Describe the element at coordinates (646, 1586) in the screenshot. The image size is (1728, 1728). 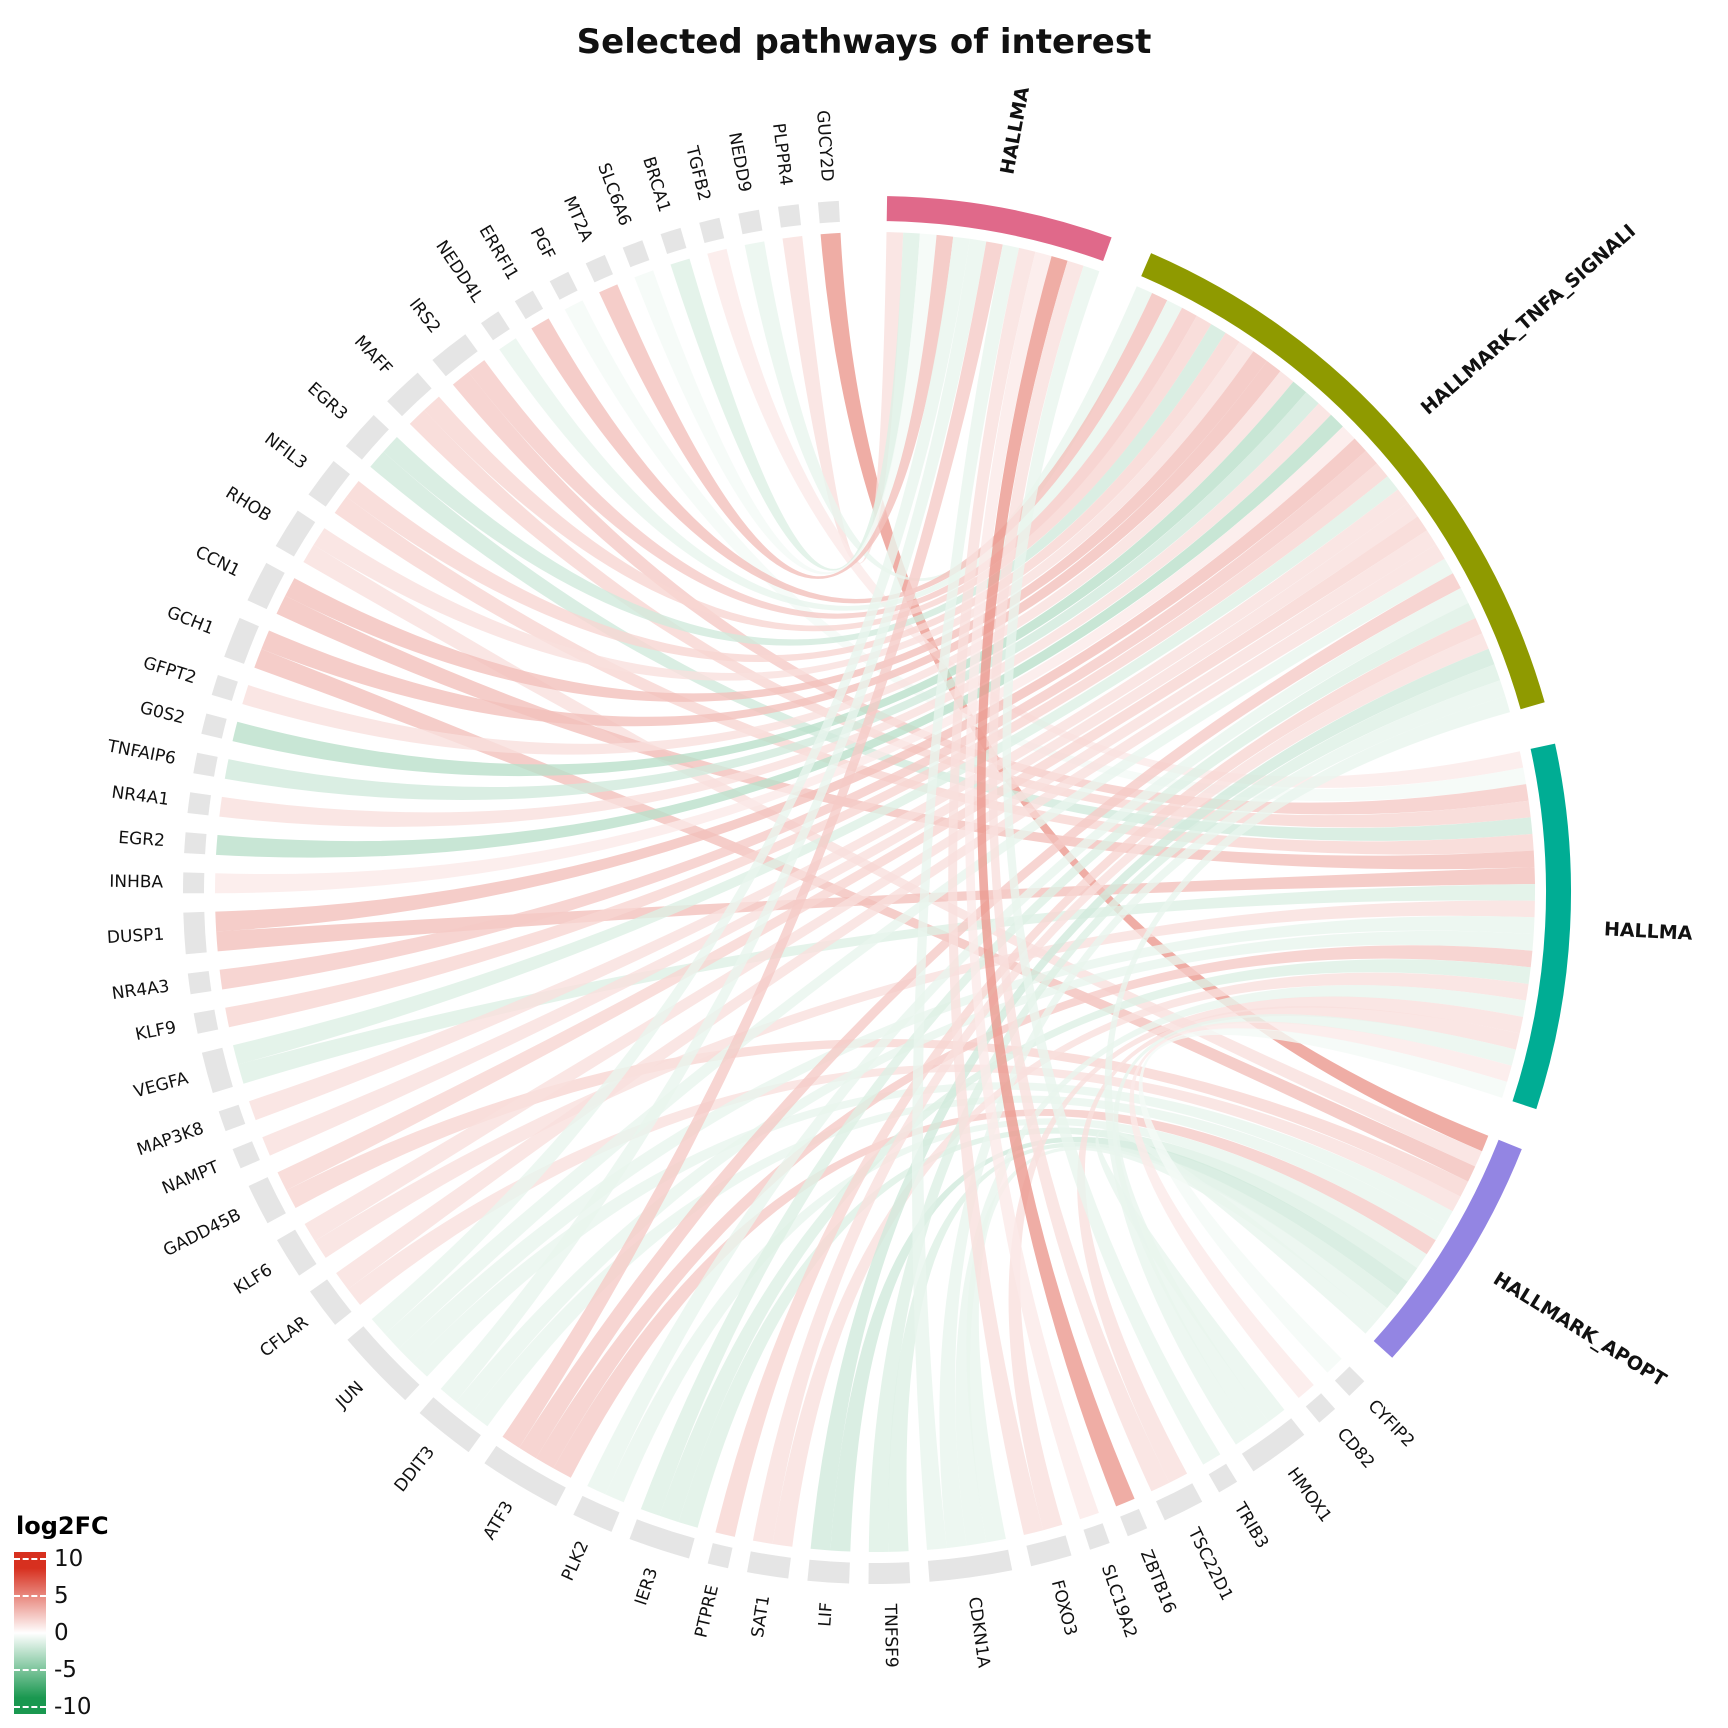
I see `gene-label: IER3` at that location.